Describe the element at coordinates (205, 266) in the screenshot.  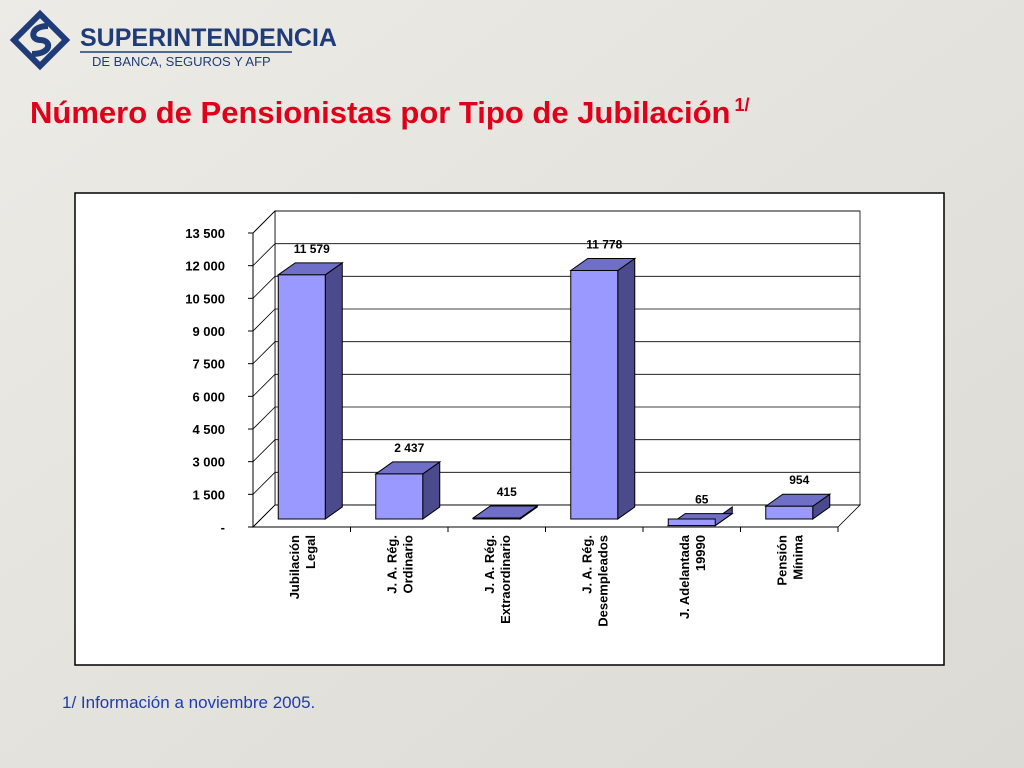
I see `y-tick-label: 12 000` at that location.